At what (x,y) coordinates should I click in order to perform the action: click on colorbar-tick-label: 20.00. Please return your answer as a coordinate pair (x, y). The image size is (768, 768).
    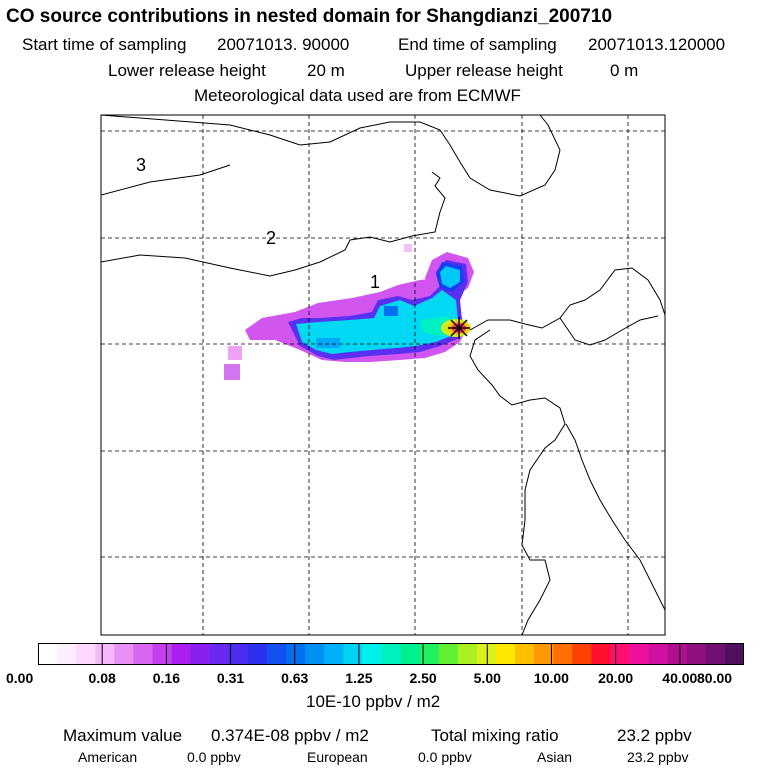
    Looking at the image, I should click on (616, 678).